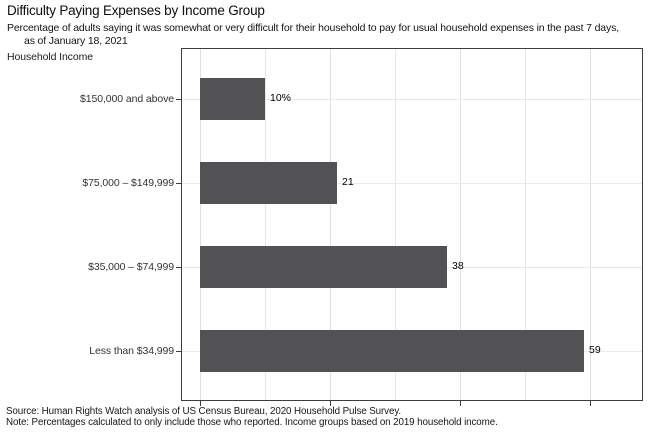 Image resolution: width=650 pixels, height=434 pixels. What do you see at coordinates (127, 99) in the screenshot?
I see `category-label: $150,000 and above` at bounding box center [127, 99].